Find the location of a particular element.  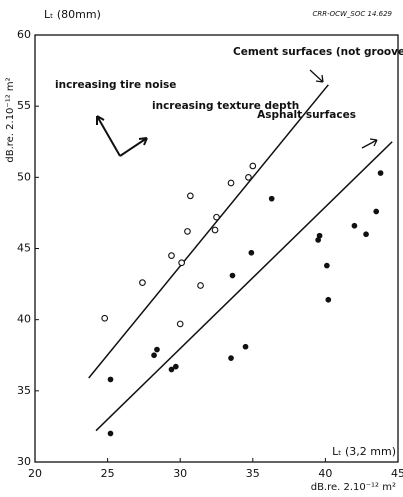

direction-arrows is located at coordinates (237, 113).